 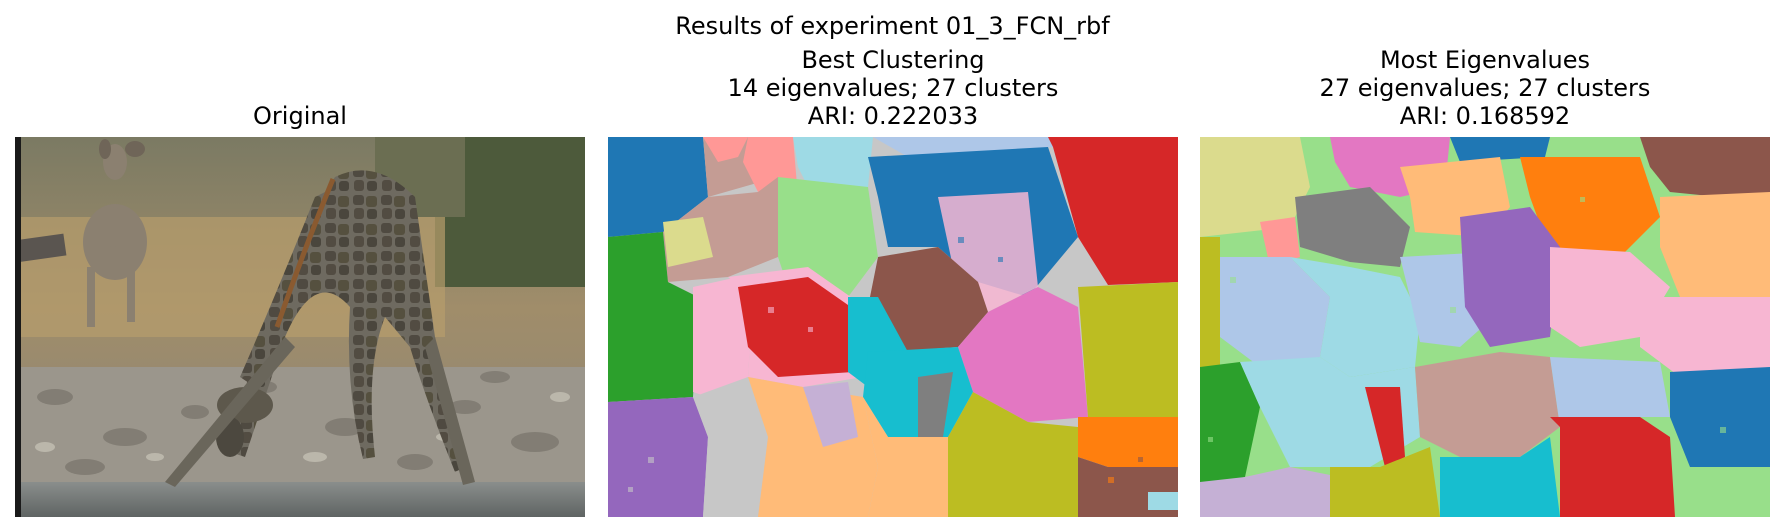 What do you see at coordinates (320, 328) in the screenshot?
I see `photo-giraffe` at bounding box center [320, 328].